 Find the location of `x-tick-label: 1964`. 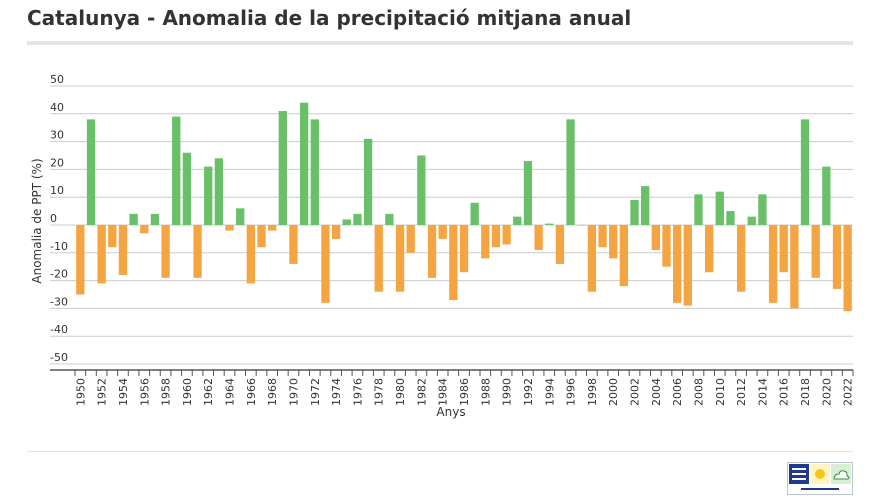

x-tick-label: 1964 is located at coordinates (230, 392).